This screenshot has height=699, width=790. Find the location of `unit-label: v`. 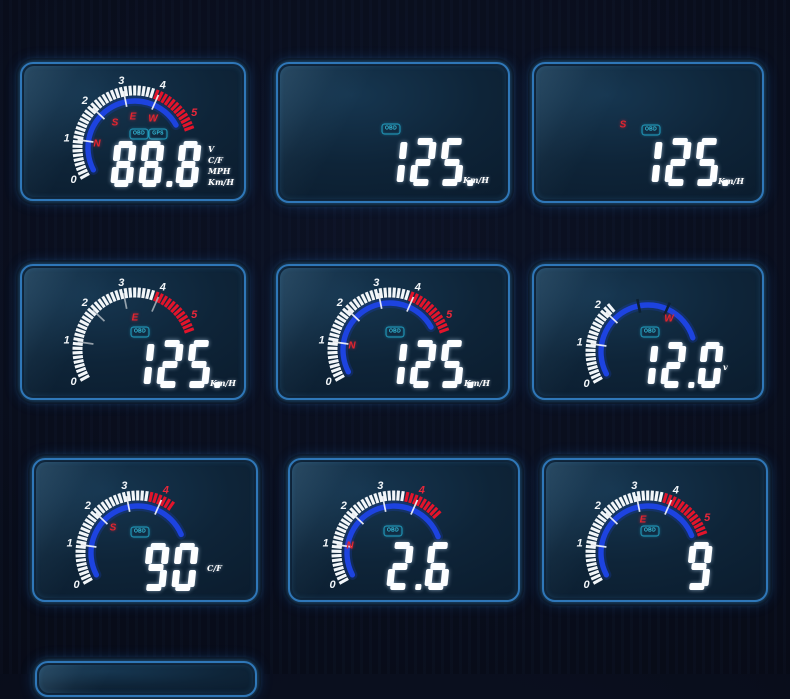

unit-label: v is located at coordinates (725, 367).